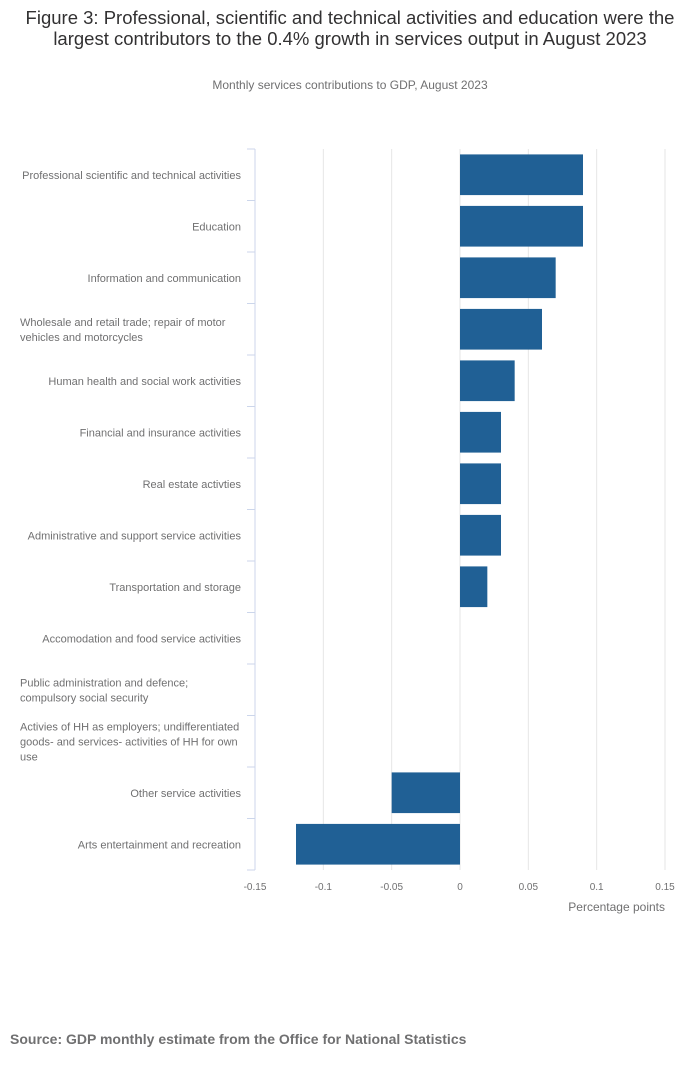 This screenshot has height=1067, width=700. What do you see at coordinates (141, 639) in the screenshot?
I see `category-label: Accomodation and food service activities` at bounding box center [141, 639].